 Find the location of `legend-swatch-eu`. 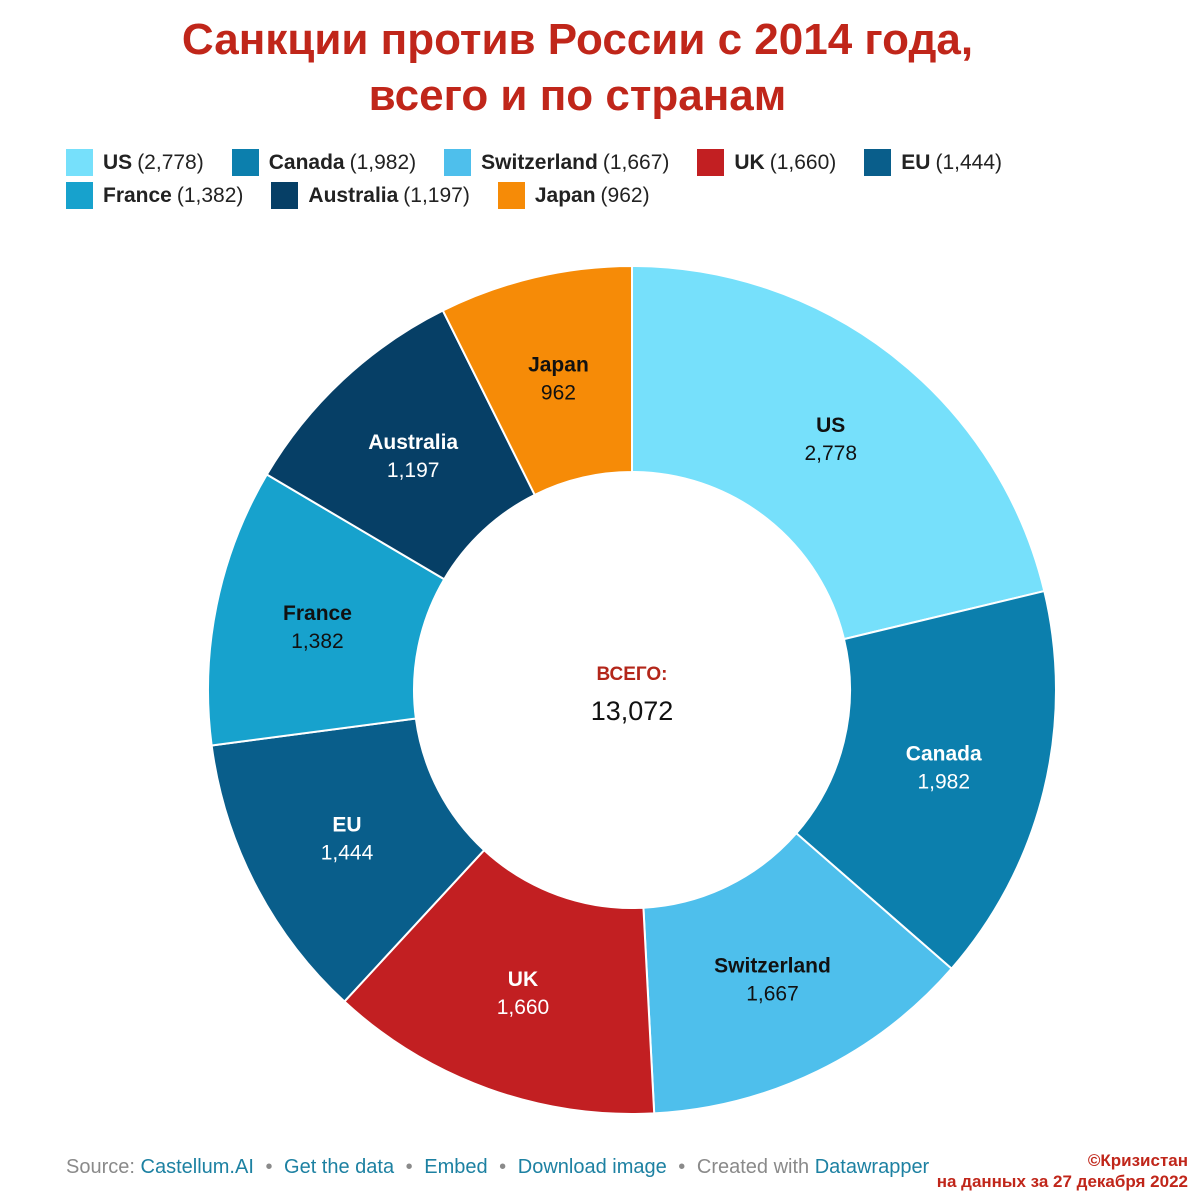

legend-swatch-eu is located at coordinates (878, 162).